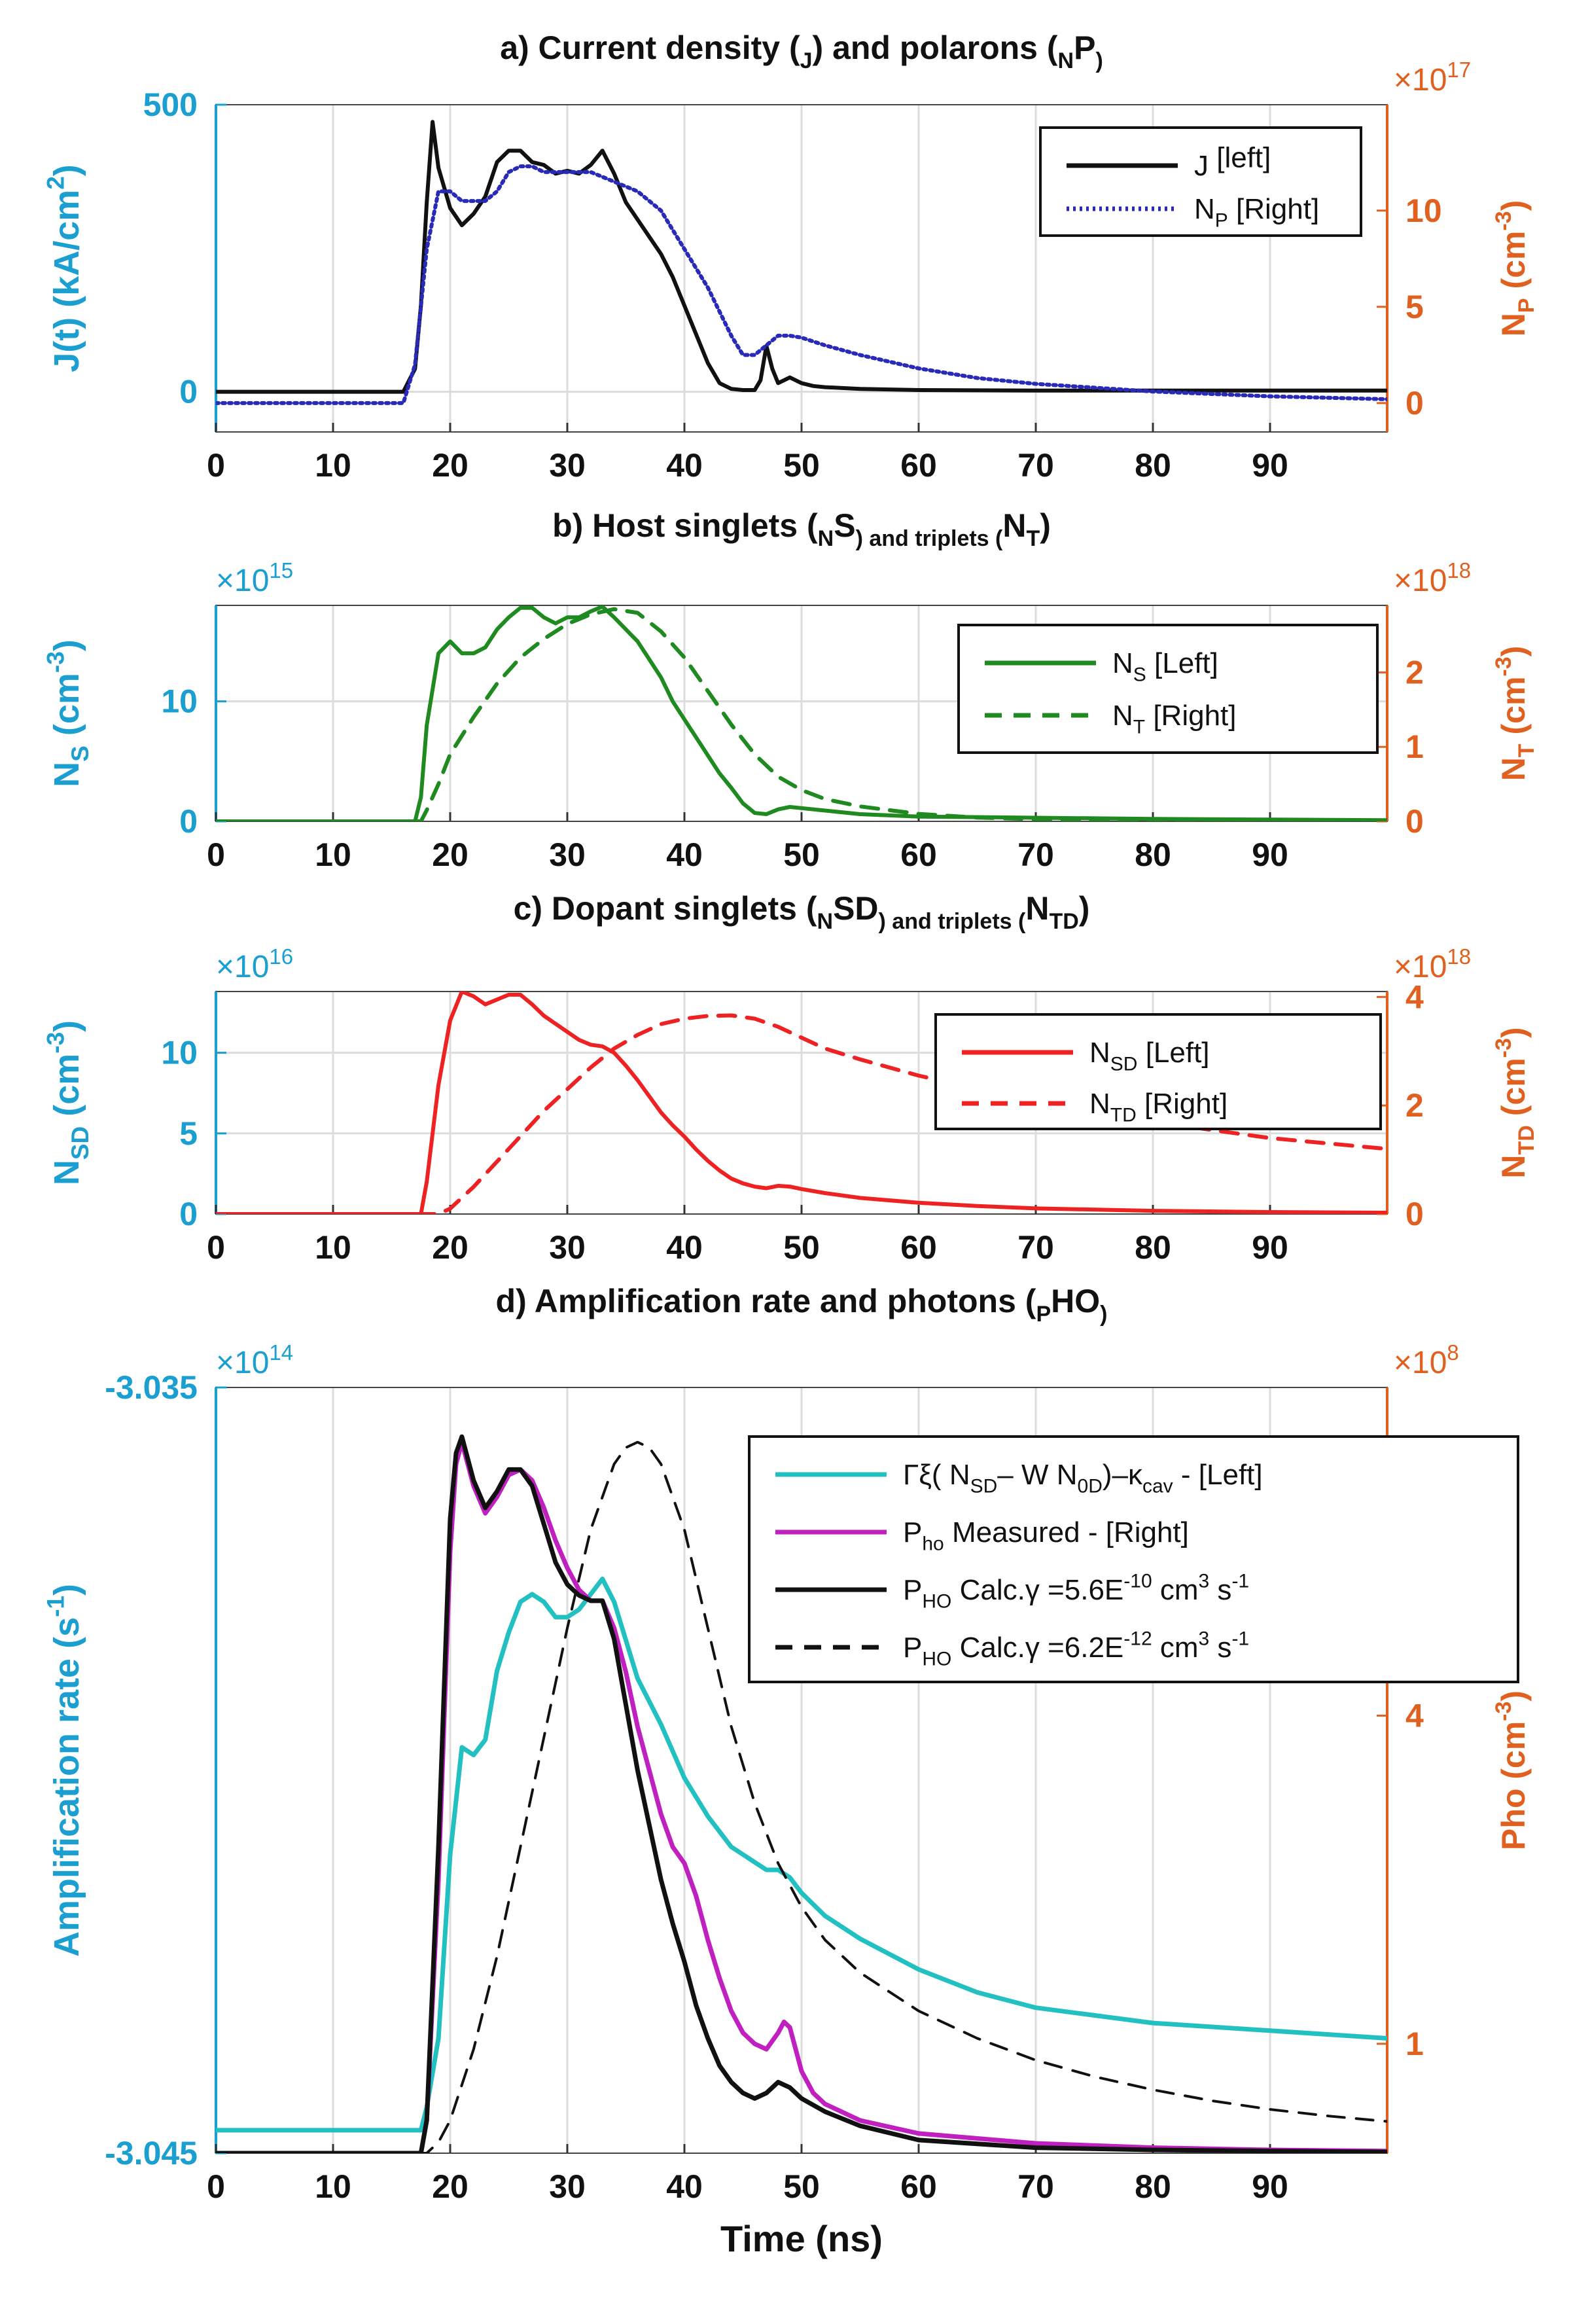  Describe the element at coordinates (66, 281) in the screenshot. I see `text-part: J(t) (kA/cm` at that location.